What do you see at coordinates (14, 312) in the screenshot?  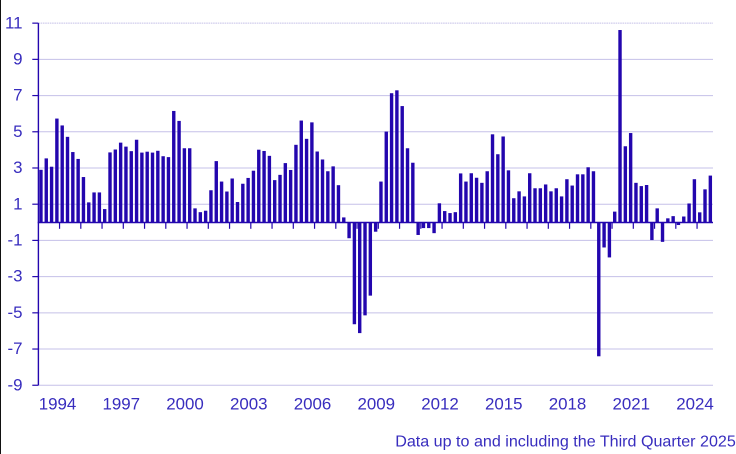 I see `svg-text: -5` at bounding box center [14, 312].